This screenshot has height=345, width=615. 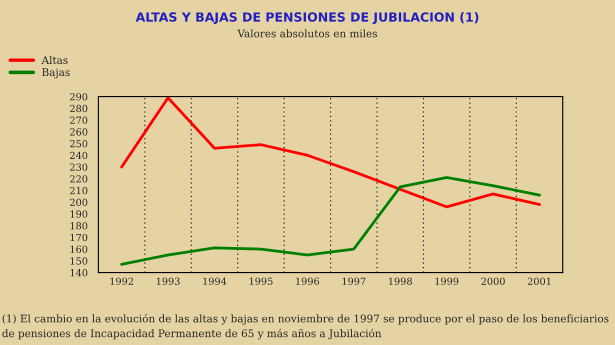 What do you see at coordinates (308, 281) in the screenshot?
I see `x-tick-label: 1996` at bounding box center [308, 281].